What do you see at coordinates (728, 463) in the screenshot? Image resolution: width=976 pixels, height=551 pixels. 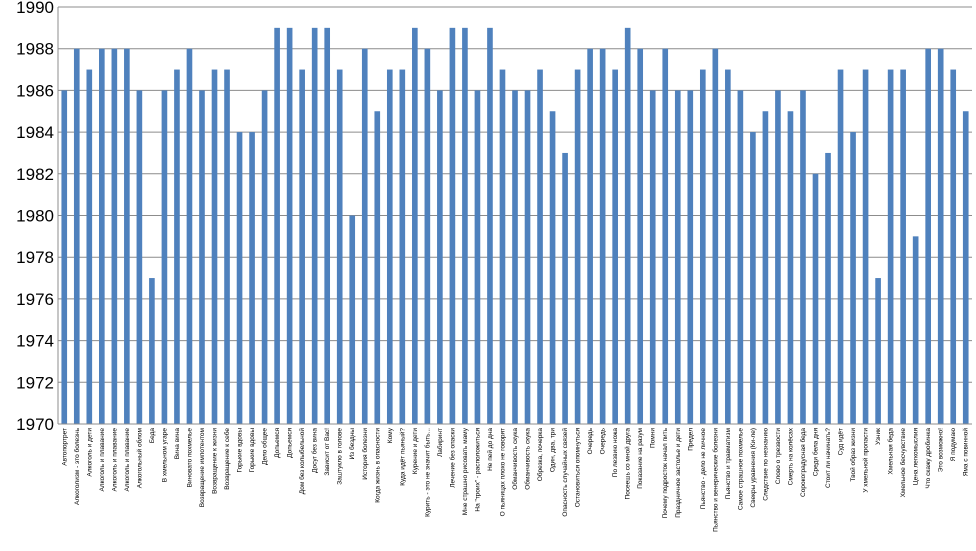 I see `x-tick-label: Пьянство и травматизм` at bounding box center [728, 463].